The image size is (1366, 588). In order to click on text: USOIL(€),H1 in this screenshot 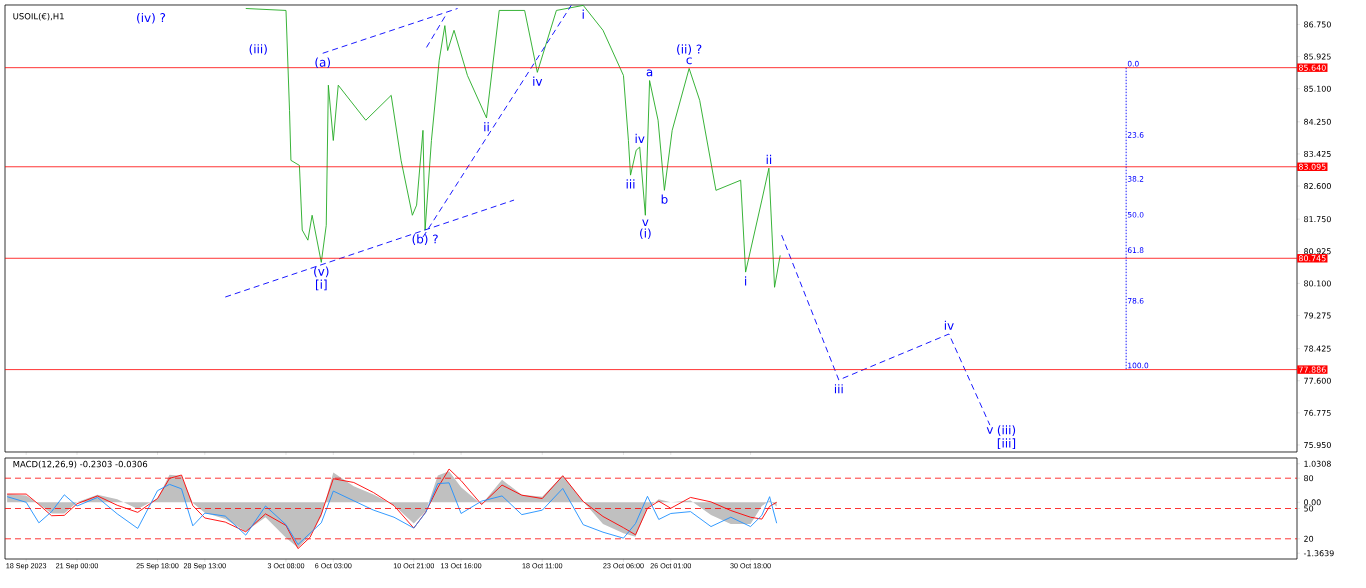, I will do `click(38, 16)`.